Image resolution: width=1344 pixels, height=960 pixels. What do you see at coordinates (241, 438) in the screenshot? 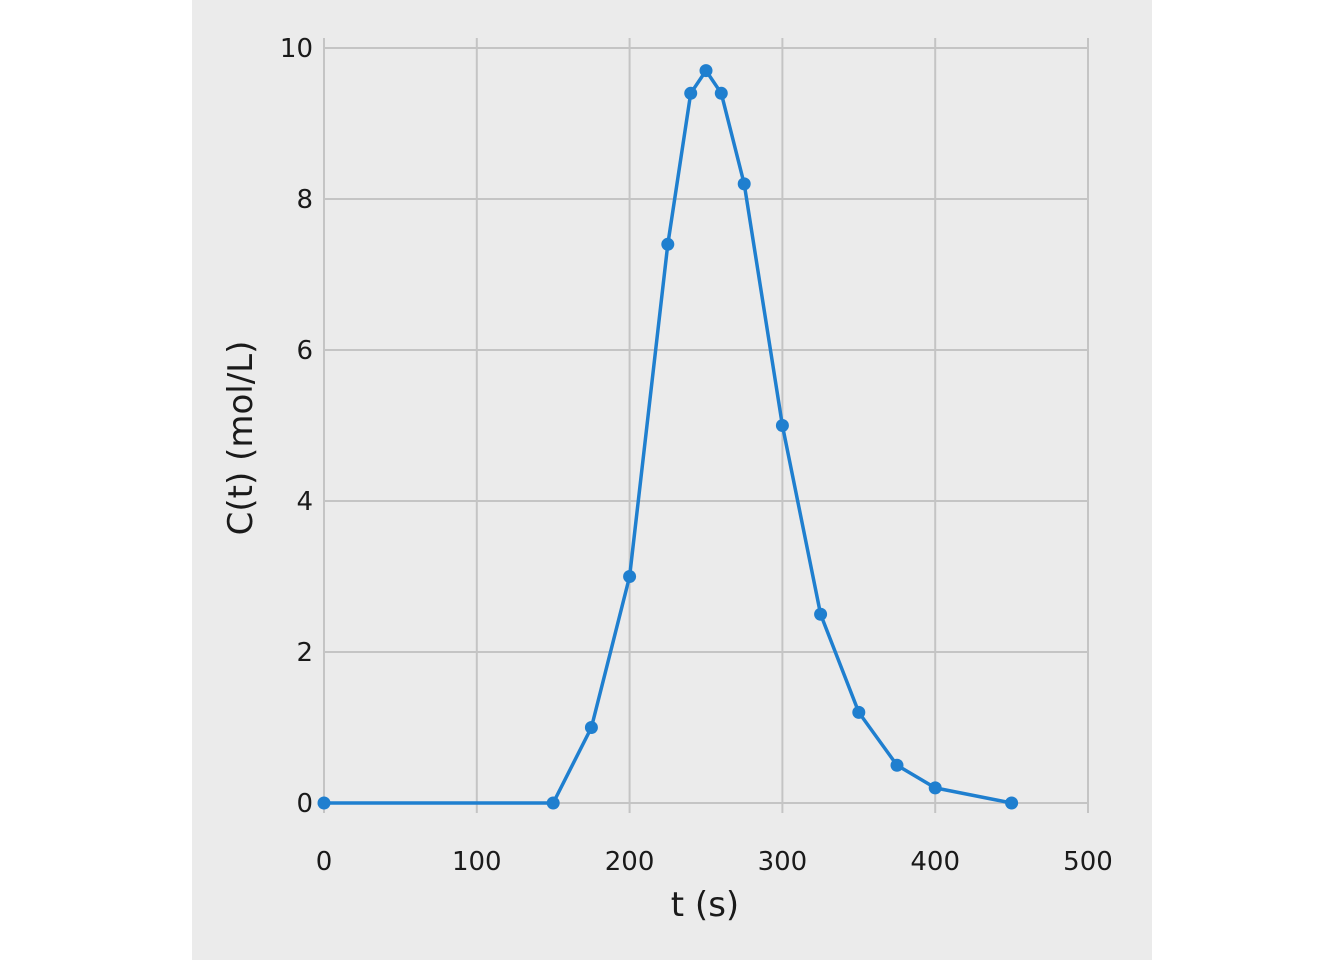
I see `y-axis-label: C(t) (mol/L)` at bounding box center [241, 438].